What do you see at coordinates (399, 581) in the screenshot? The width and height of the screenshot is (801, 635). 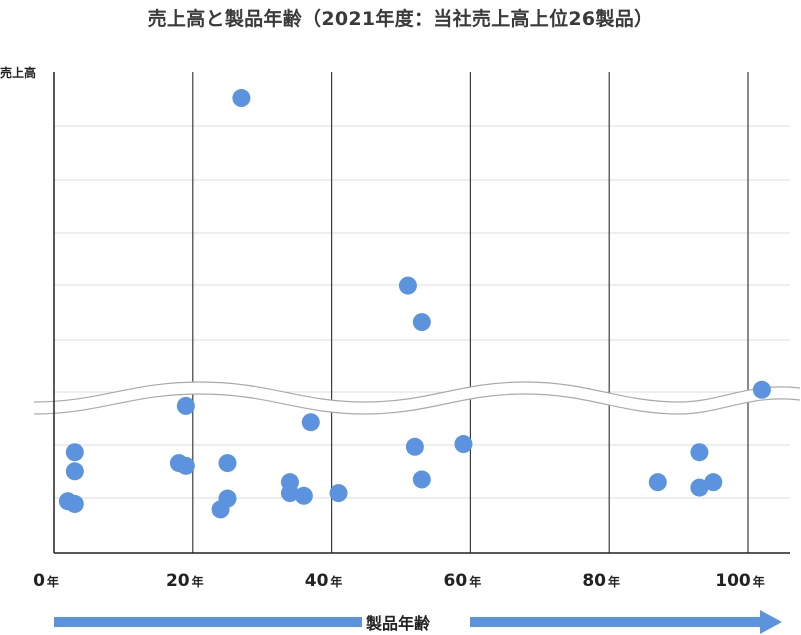 I see `x-tick-labels: 0 年 20 年 40 年 60 年 80 年 100 年` at bounding box center [399, 581].